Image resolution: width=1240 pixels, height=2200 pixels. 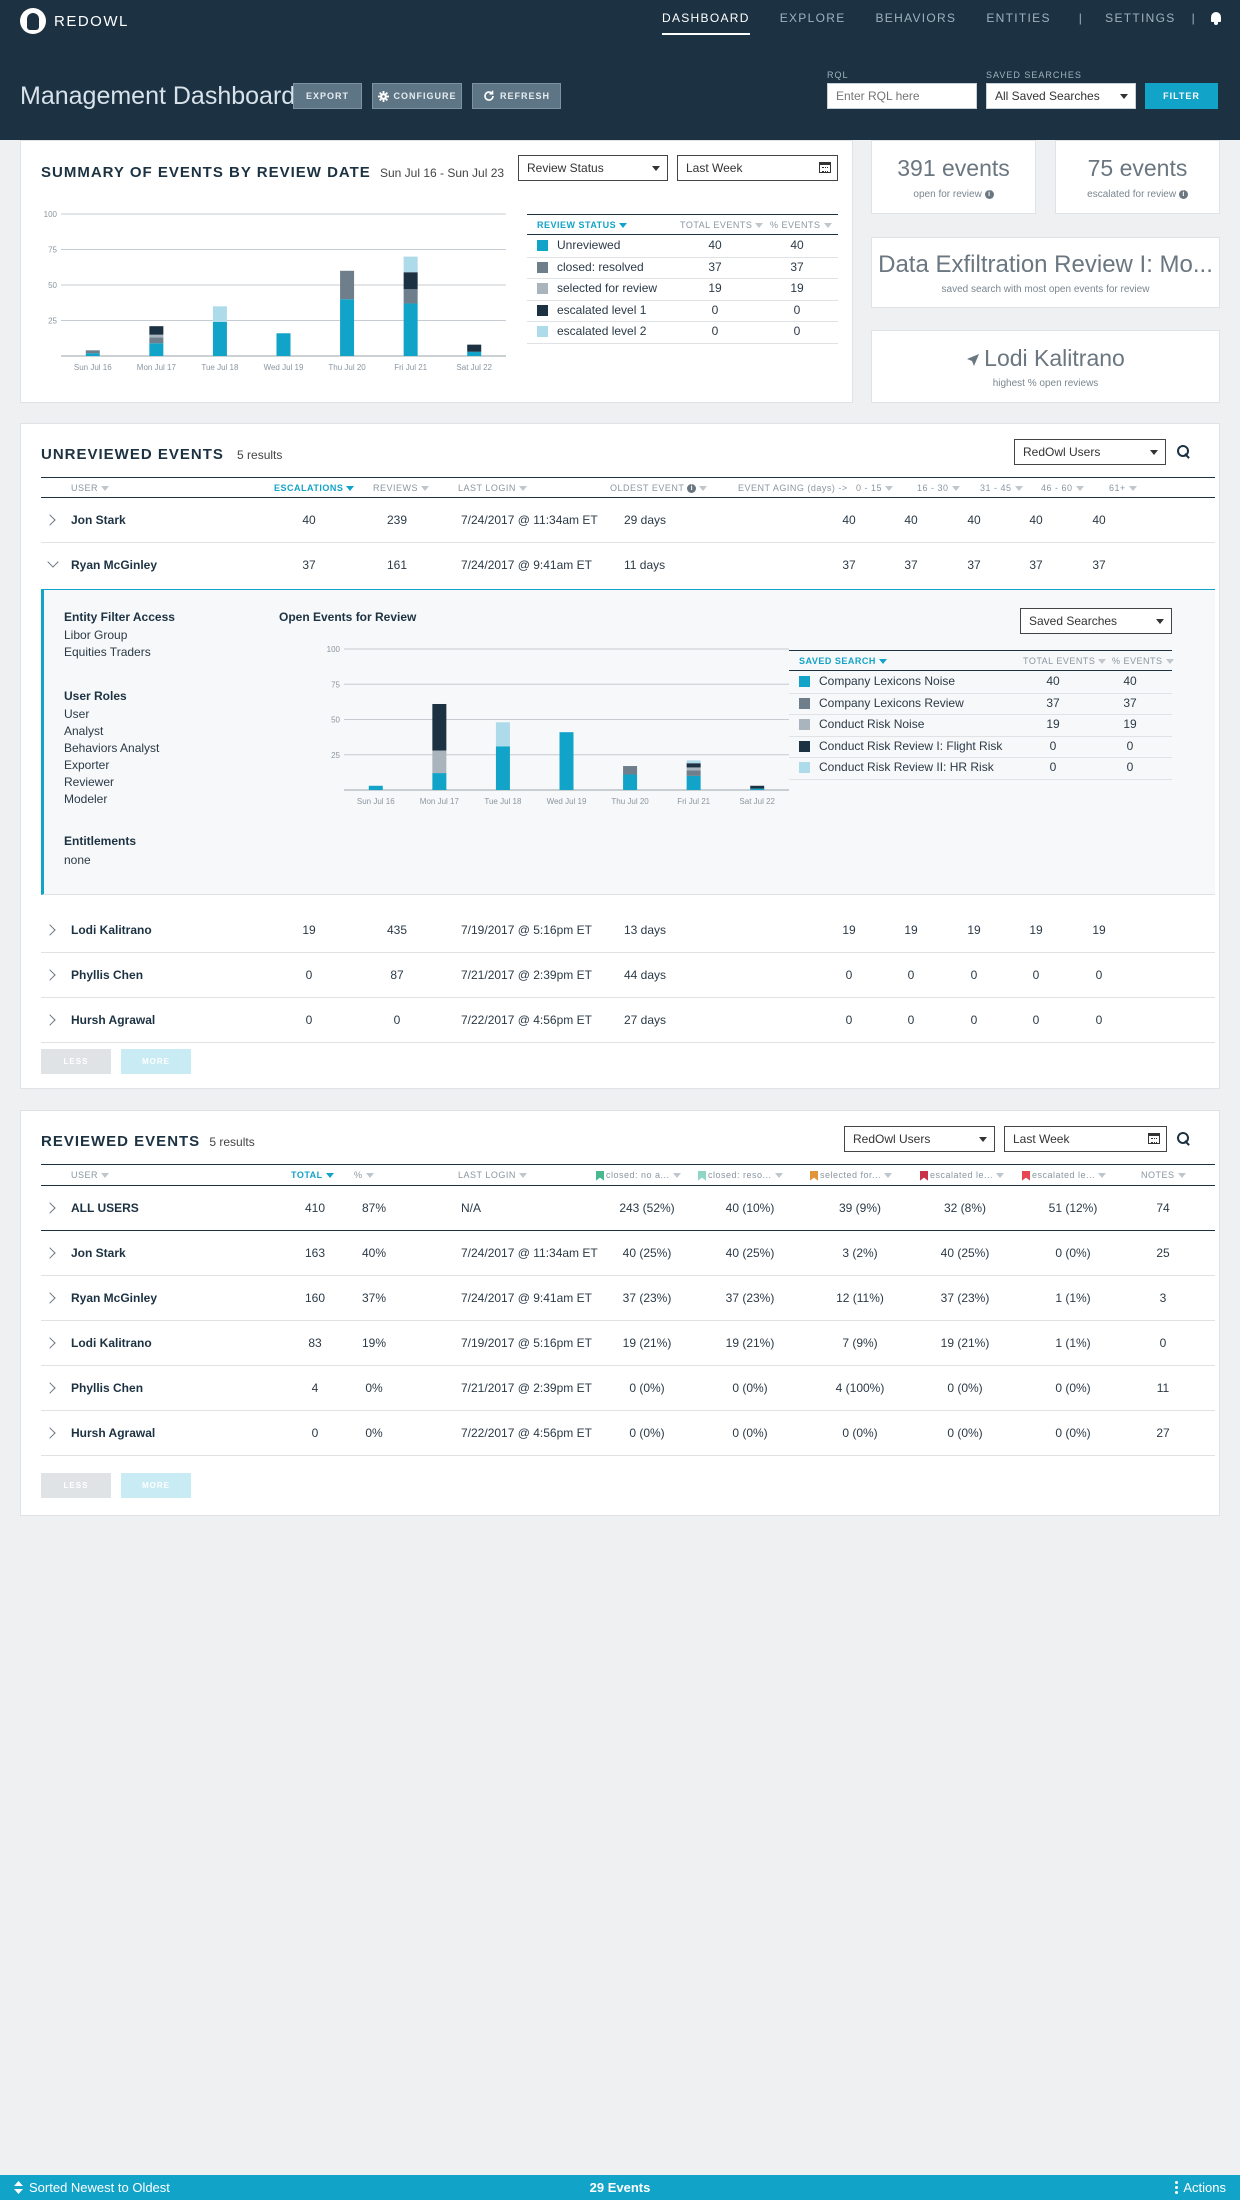 What do you see at coordinates (1163, 1343) in the screenshot?
I see `notes-cell: 0` at bounding box center [1163, 1343].